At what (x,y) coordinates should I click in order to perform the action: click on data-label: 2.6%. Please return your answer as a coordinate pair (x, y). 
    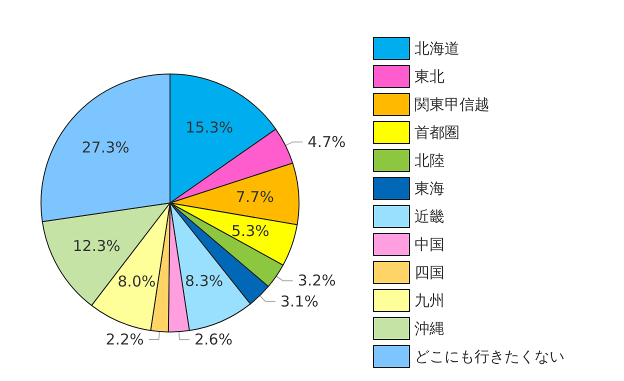
    Looking at the image, I should click on (213, 339).